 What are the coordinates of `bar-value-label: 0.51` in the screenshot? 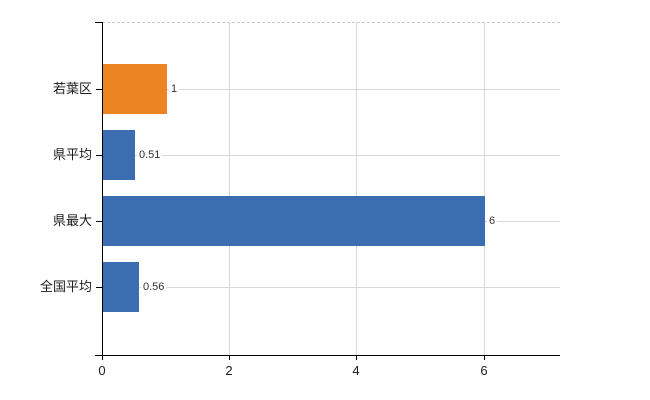 It's located at (150, 155).